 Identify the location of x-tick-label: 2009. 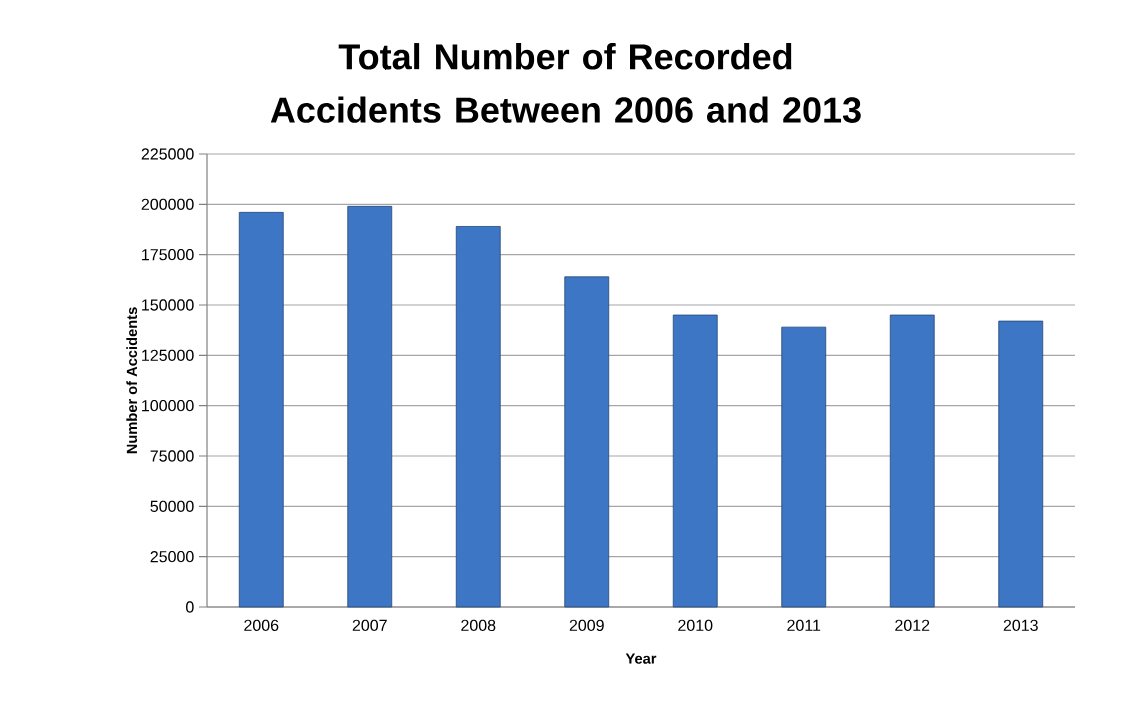
(586, 625).